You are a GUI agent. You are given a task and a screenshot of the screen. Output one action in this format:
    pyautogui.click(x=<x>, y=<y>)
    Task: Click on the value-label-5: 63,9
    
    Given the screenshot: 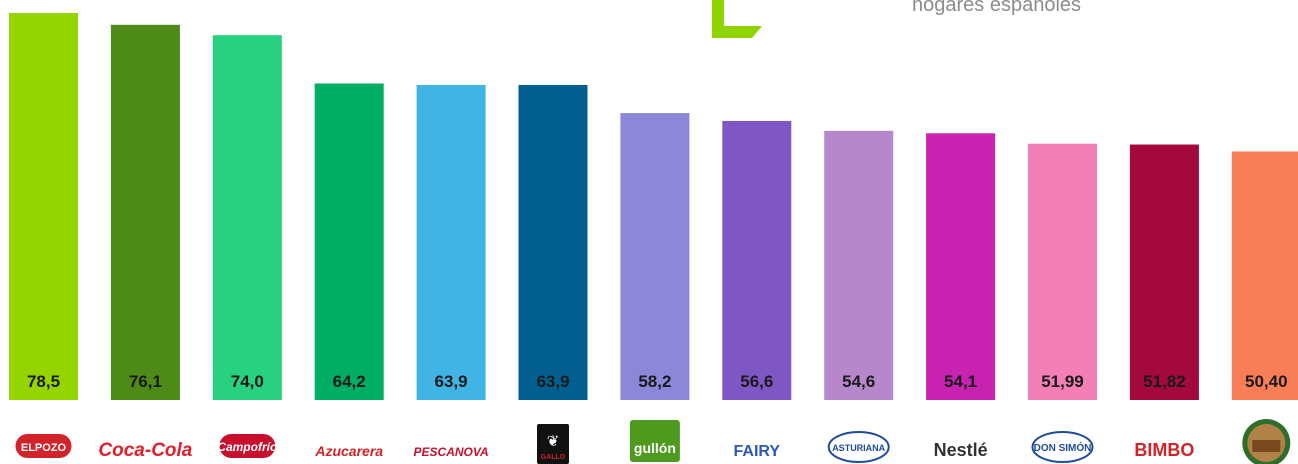 What is the action you would take?
    pyautogui.click(x=552, y=381)
    